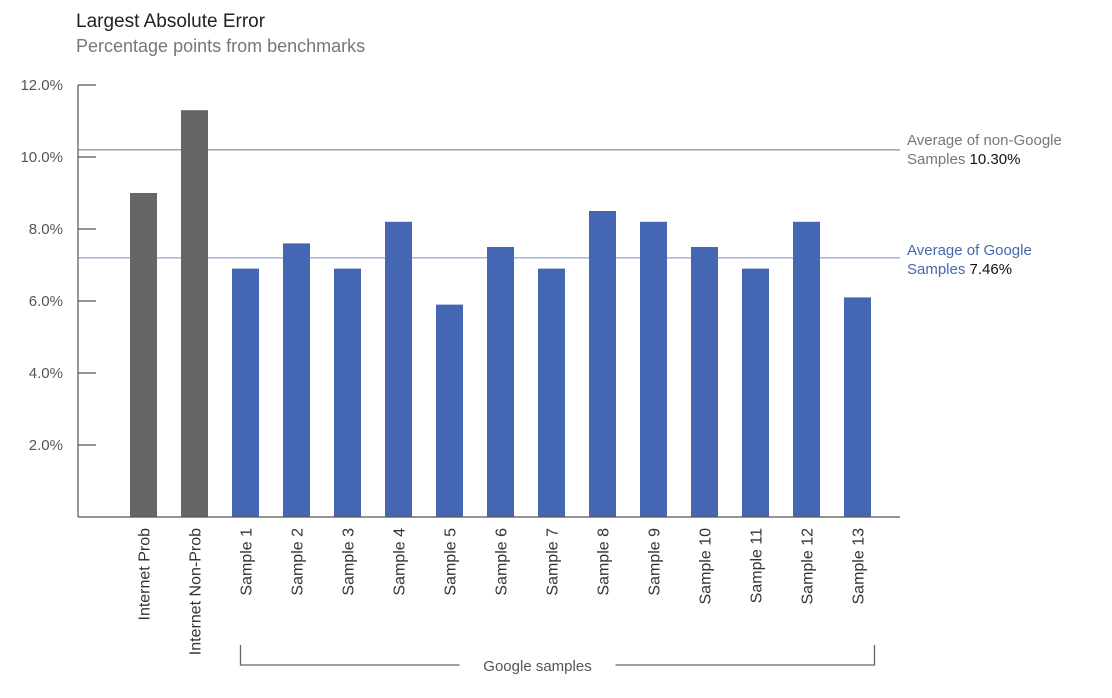 The width and height of the screenshot is (1112, 698). What do you see at coordinates (757, 565) in the screenshot?
I see `x-category-label: Sample 11` at bounding box center [757, 565].